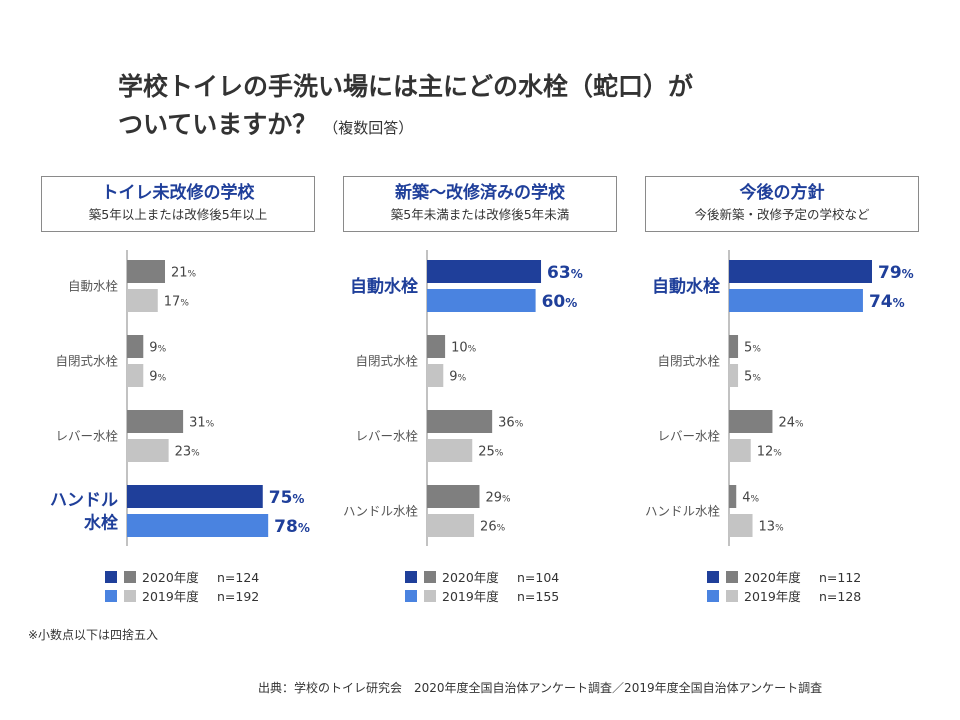 This screenshot has height=720, width=960. Describe the element at coordinates (498, 107) in the screenshot. I see `chart-title: 学校トイレの手洗い場には主にどの水栓（蛇口）が ついていますか？ （複数回答）` at that location.